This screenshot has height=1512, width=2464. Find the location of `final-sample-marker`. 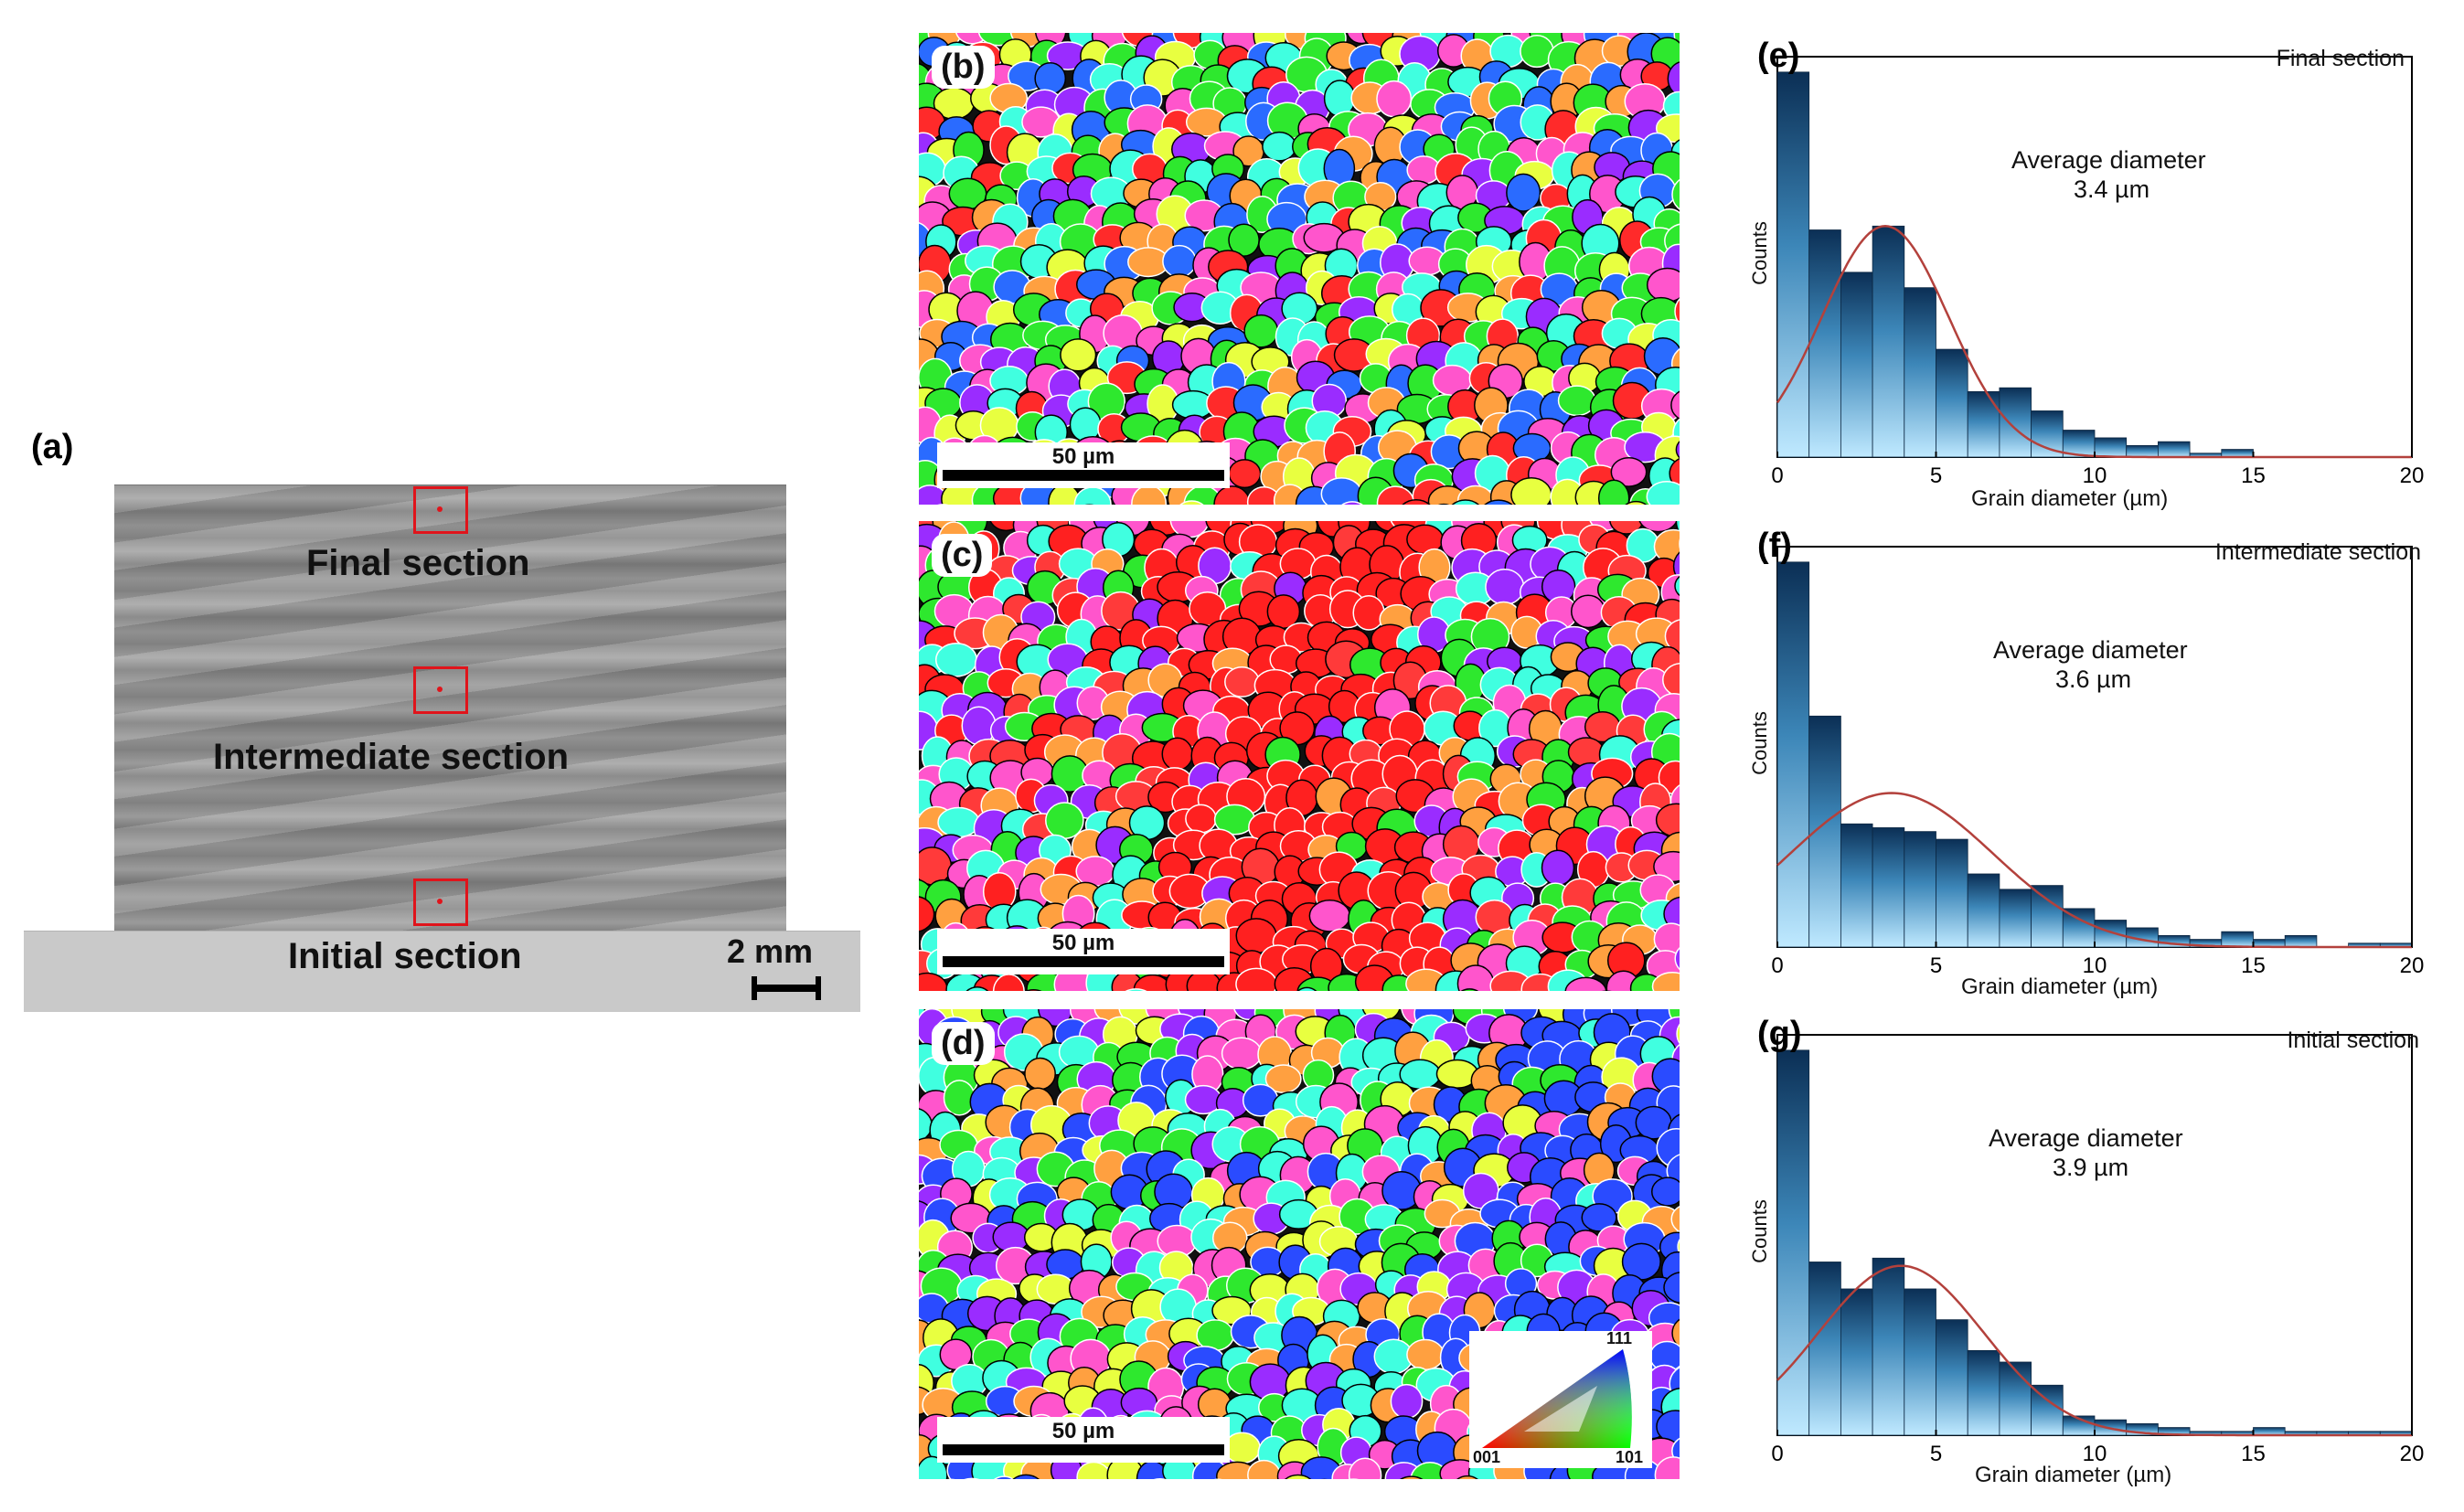

final-sample-marker is located at coordinates (440, 510).